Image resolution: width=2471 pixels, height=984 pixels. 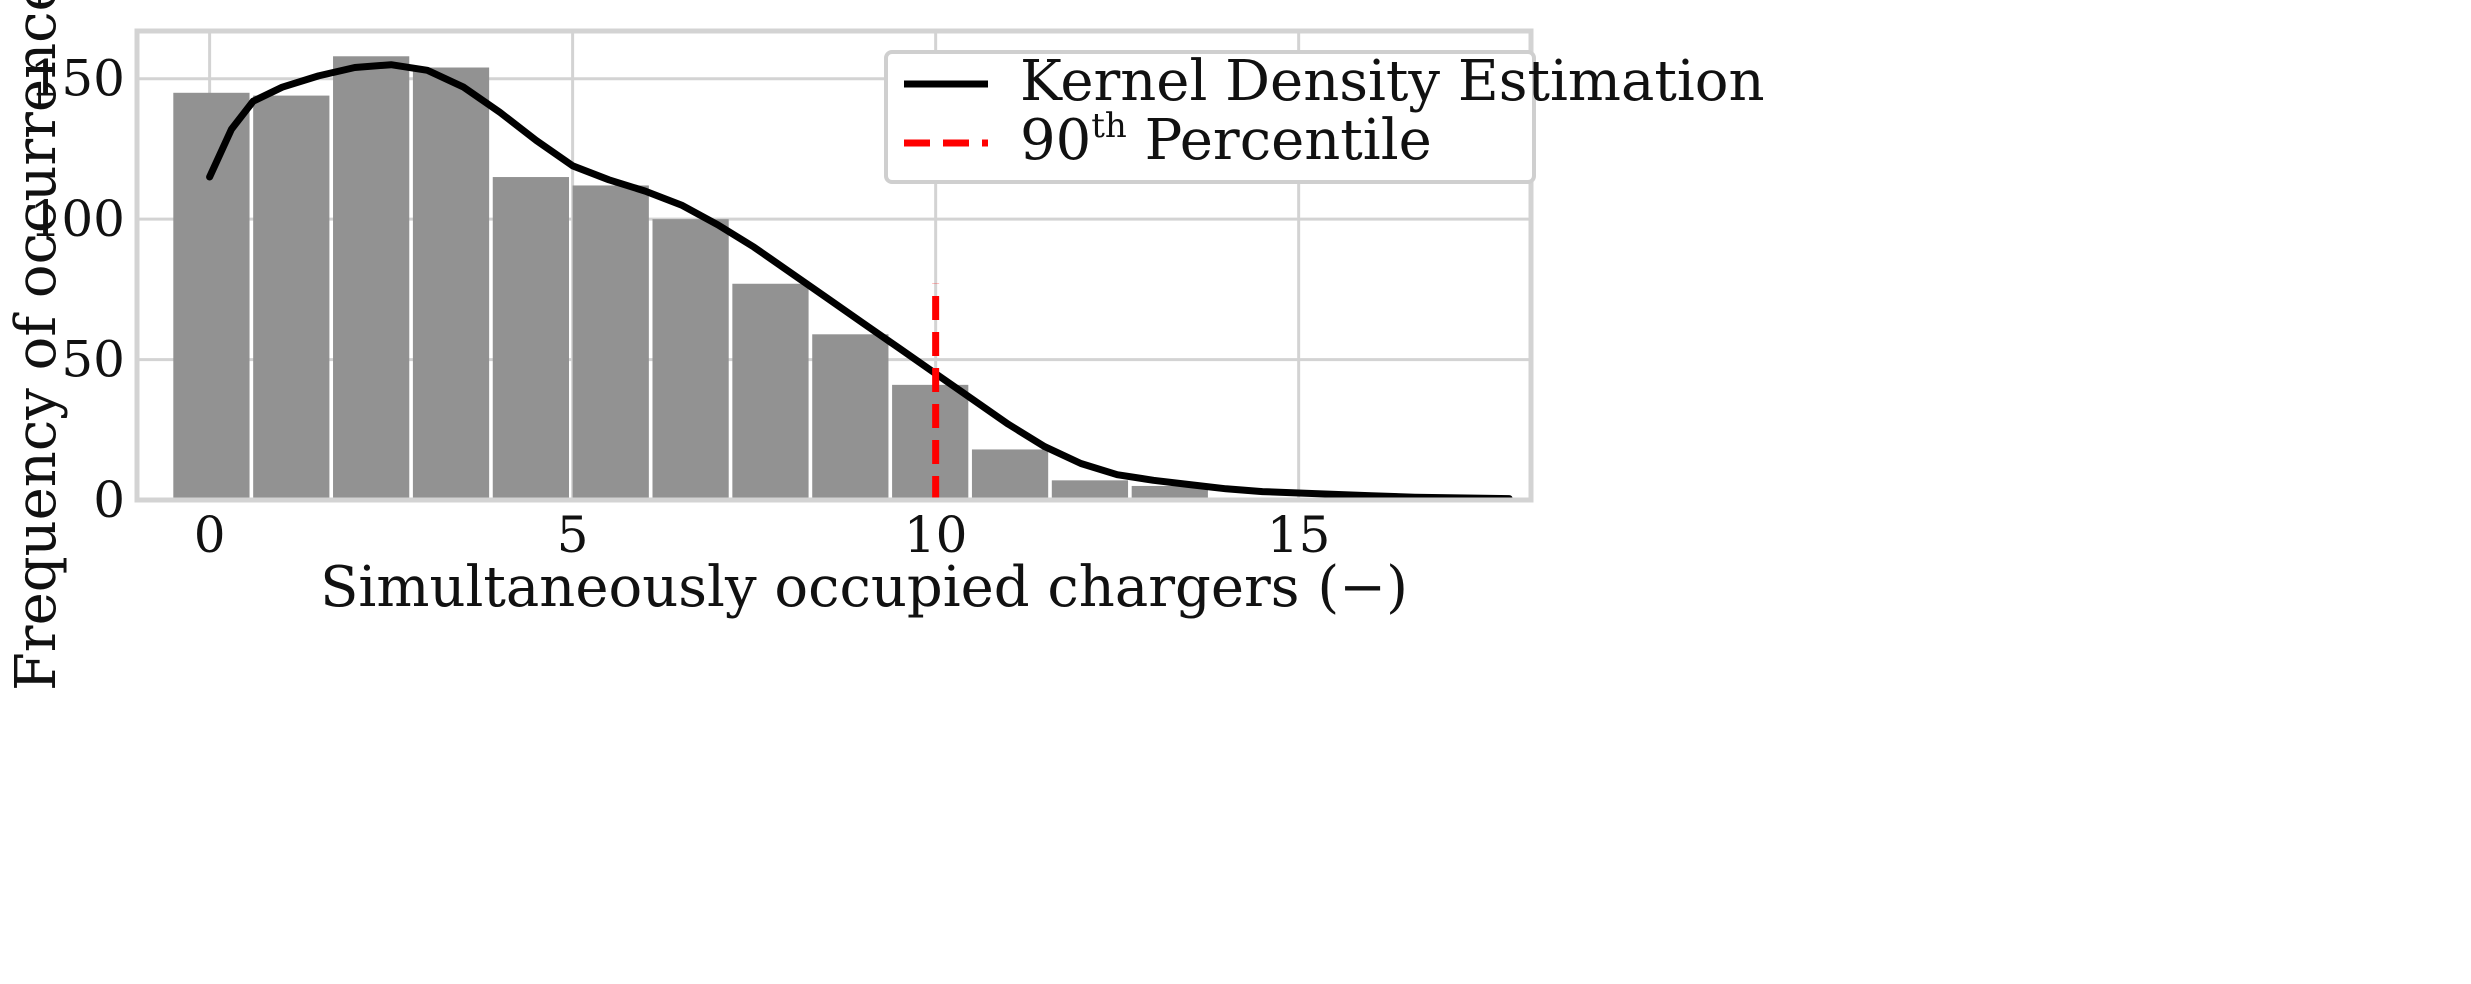 What do you see at coordinates (936, 535) in the screenshot?
I see `x-tick-label: 10` at bounding box center [936, 535].